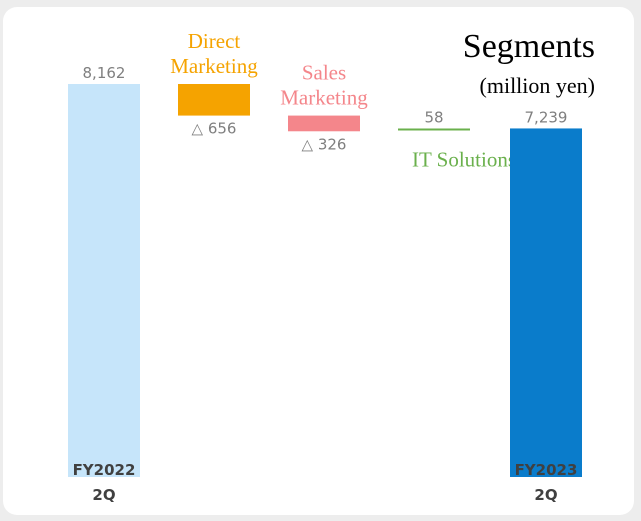 The width and height of the screenshot is (641, 521). What do you see at coordinates (529, 46) in the screenshot?
I see `chart-title: Segments` at bounding box center [529, 46].